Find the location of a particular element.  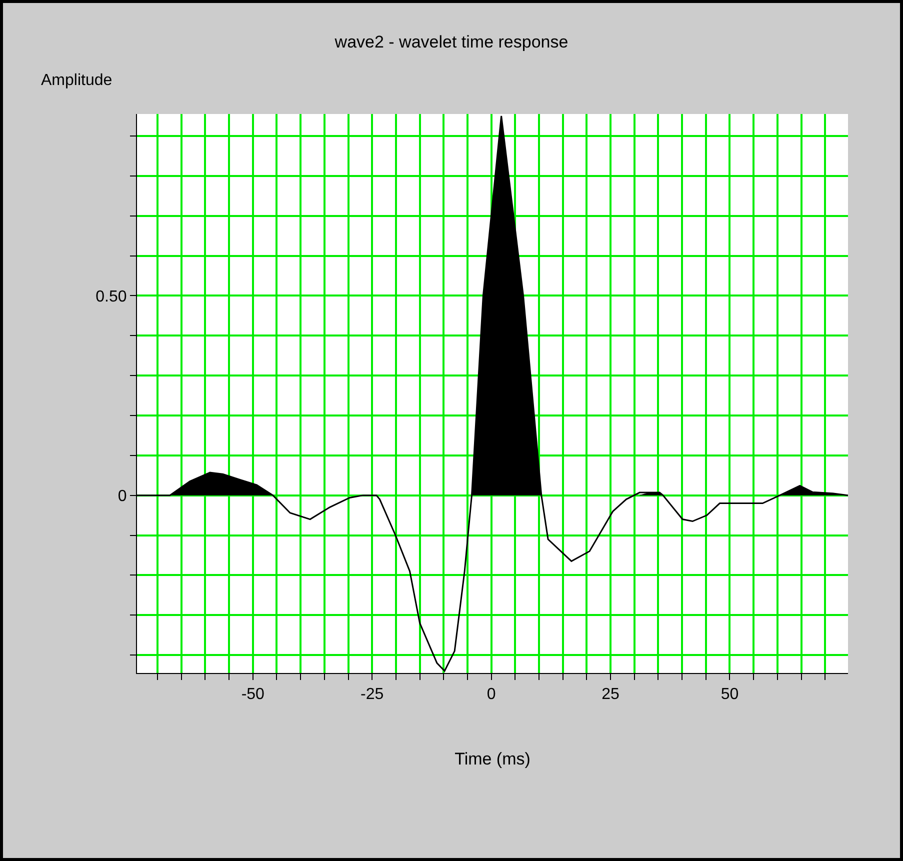

x-tick-label: 50 is located at coordinates (729, 695).